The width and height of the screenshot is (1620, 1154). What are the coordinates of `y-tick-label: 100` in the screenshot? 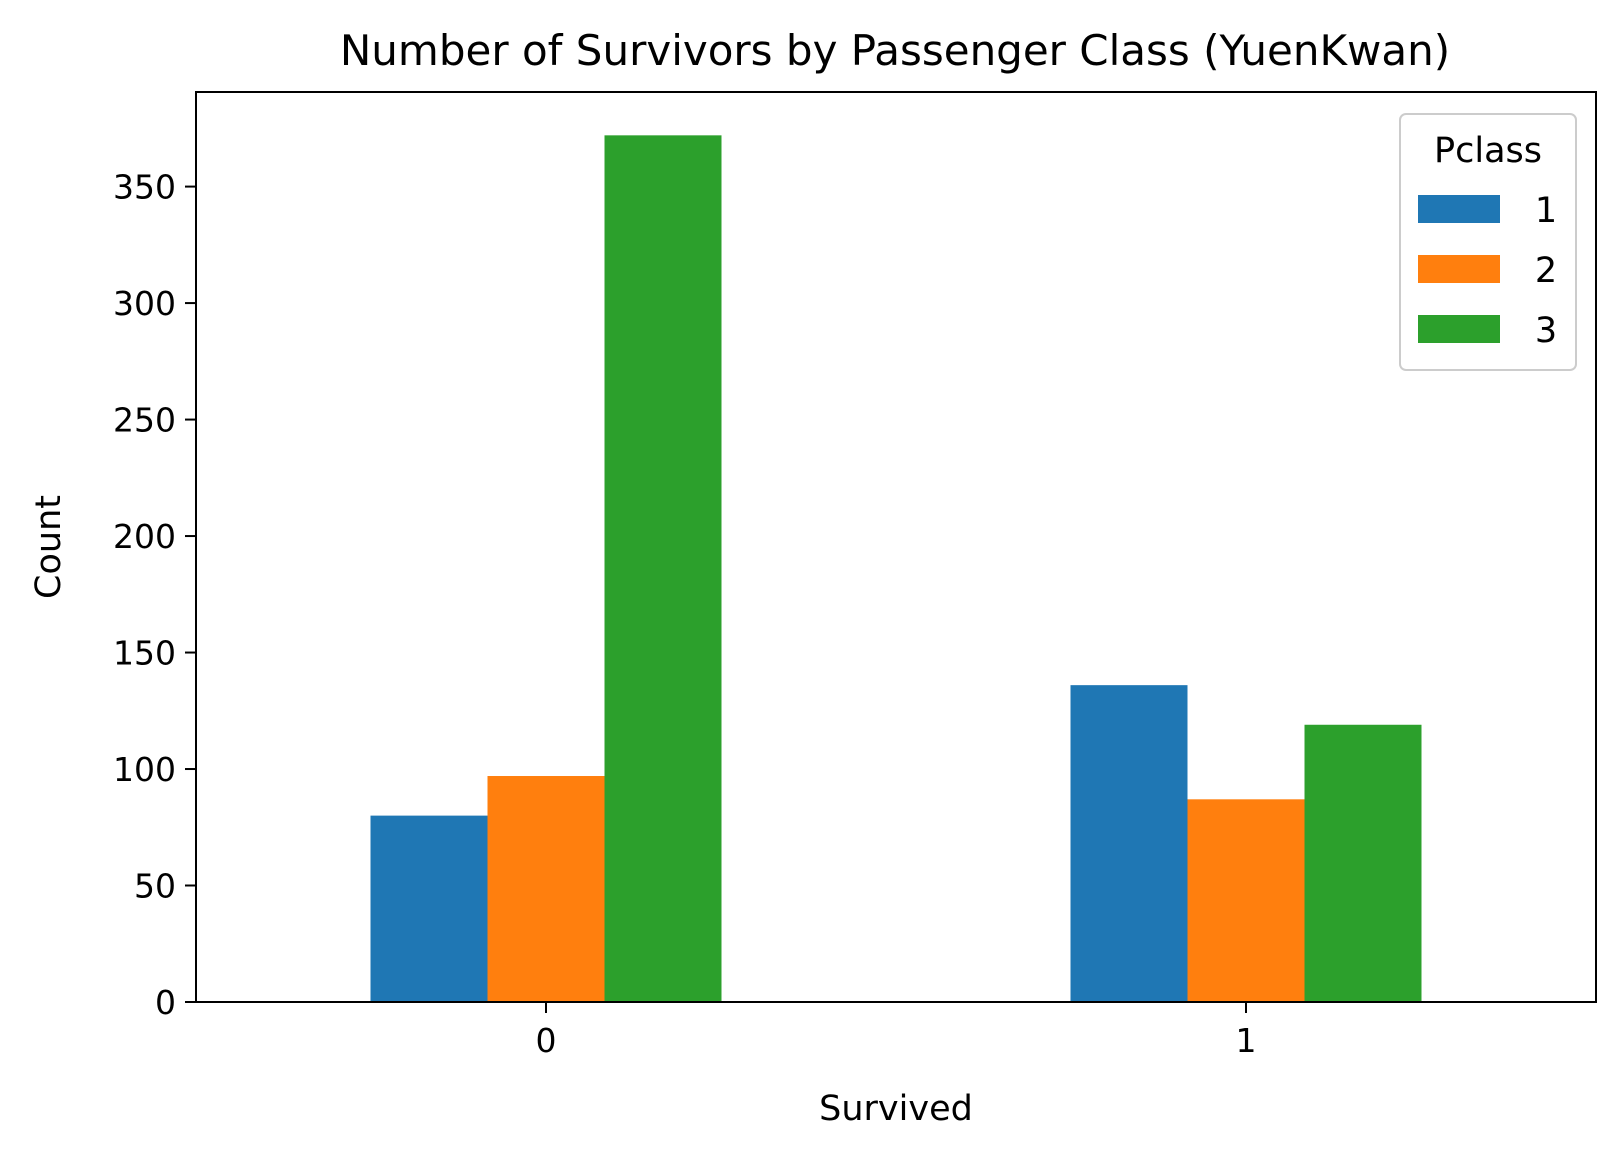 It's located at (144, 769).